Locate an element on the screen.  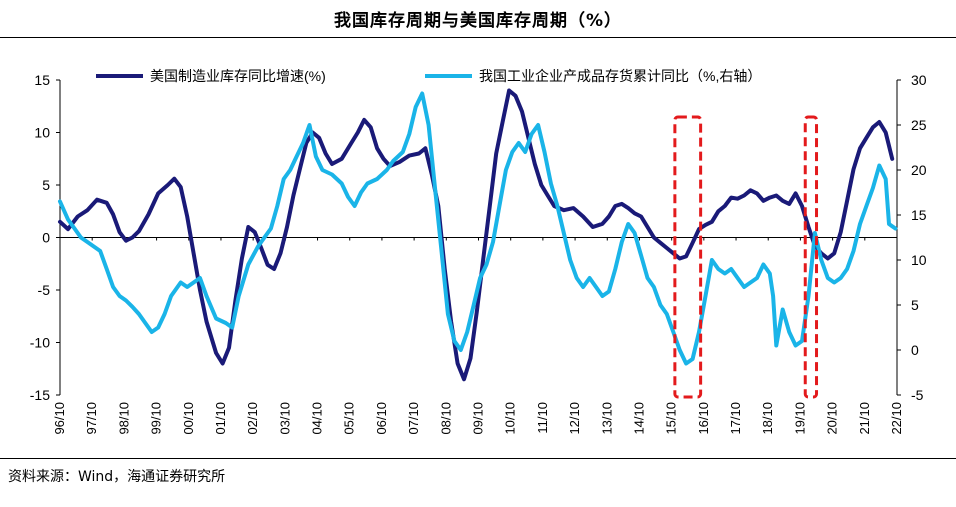
right-tick-label: 20 is located at coordinates (919, 170).